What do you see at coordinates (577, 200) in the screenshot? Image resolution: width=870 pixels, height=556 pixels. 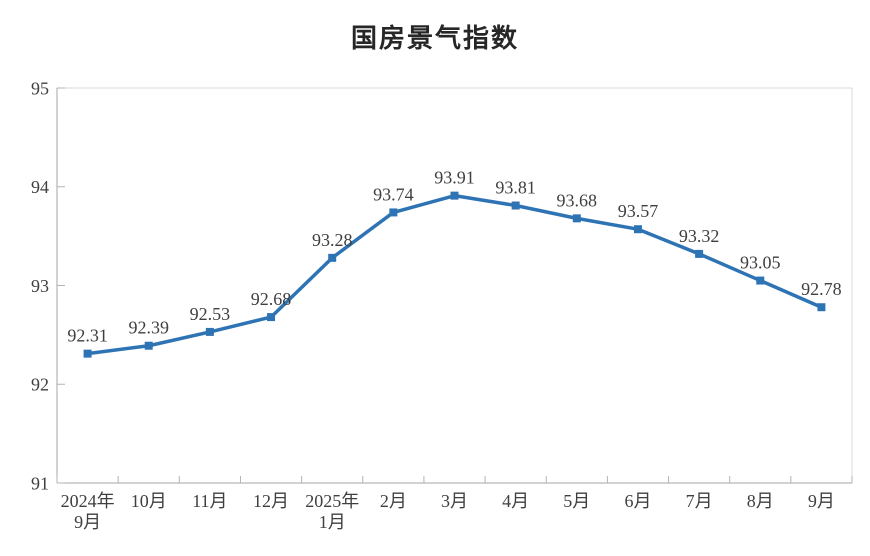 I see `data-label: 93.68` at bounding box center [577, 200].